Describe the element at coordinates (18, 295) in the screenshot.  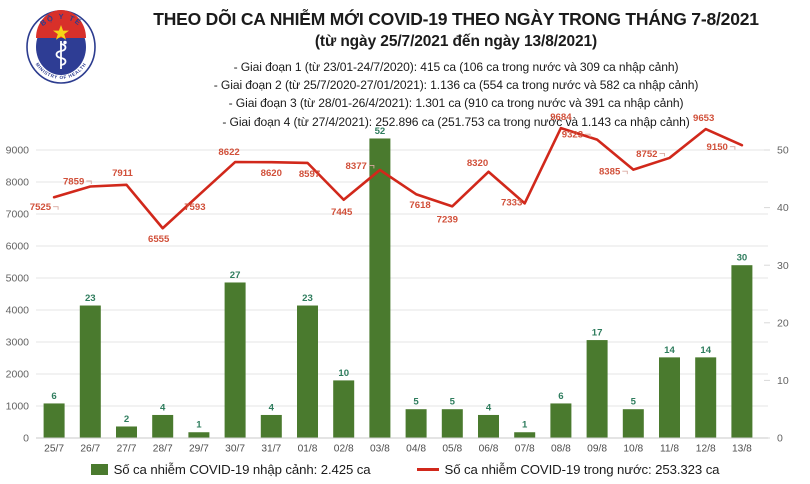
I see `left-axis-ticks: 0 1000 2000 3000 4000 5000 6000 7000 8000 9000` at that location.